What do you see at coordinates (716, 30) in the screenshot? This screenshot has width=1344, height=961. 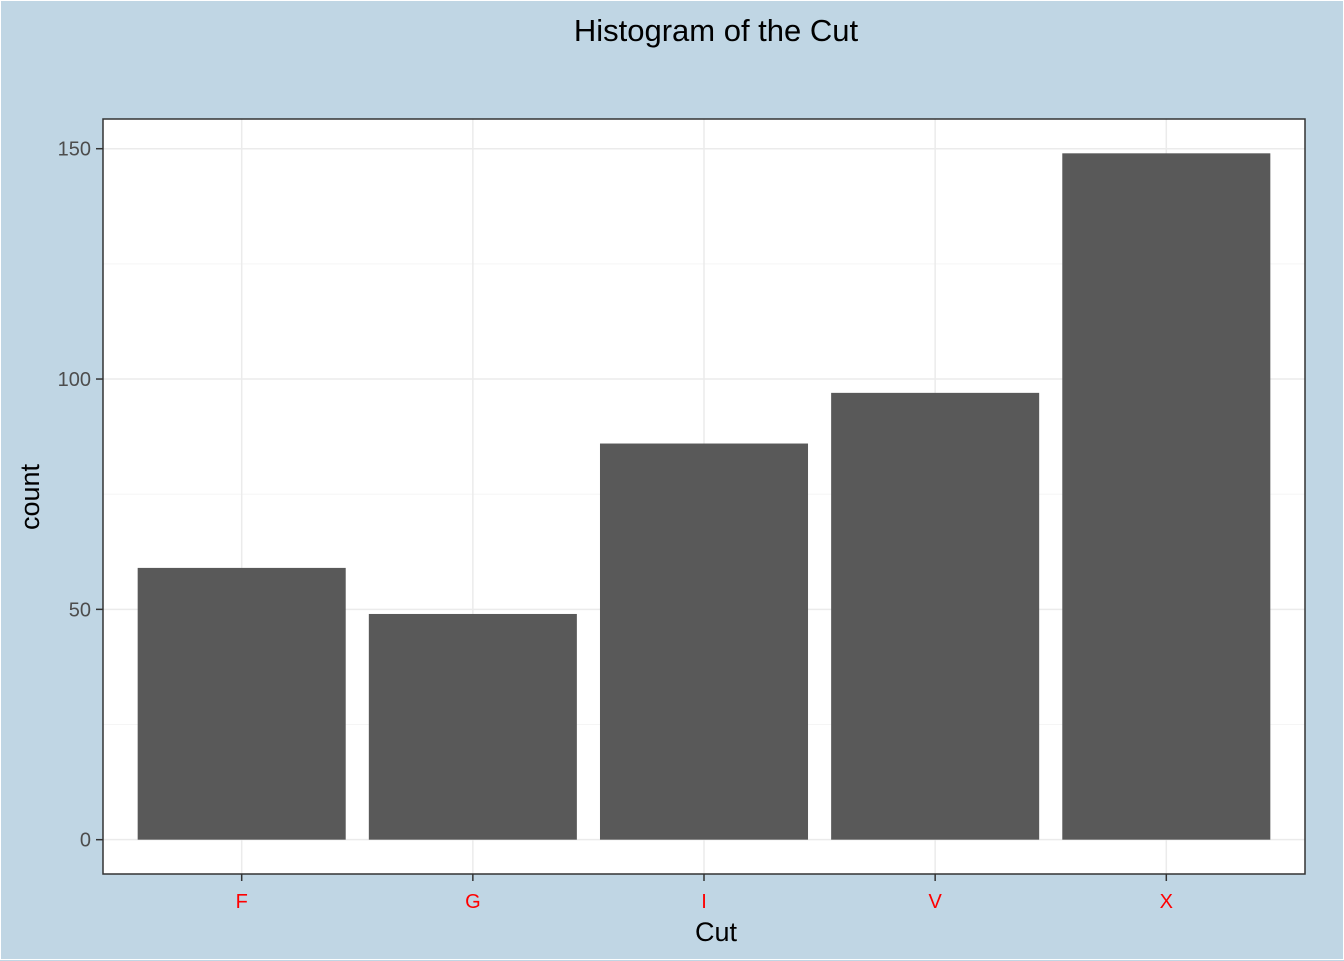 I see `chart-title: Histogram of the Cut` at bounding box center [716, 30].